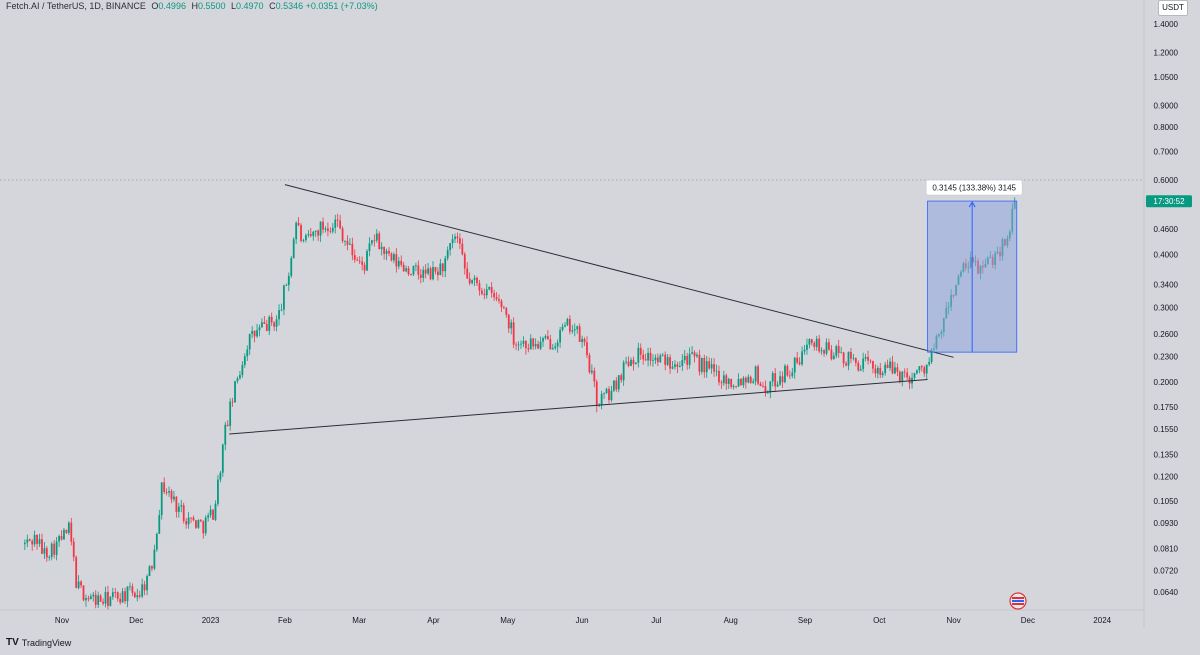 This screenshot has height=655, width=1200. What do you see at coordinates (1173, 8) in the screenshot?
I see `currency-selector: USDT` at bounding box center [1173, 8].